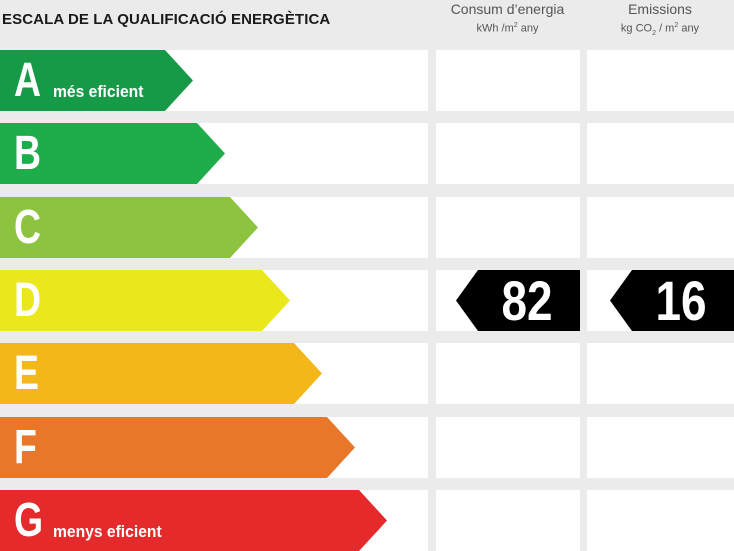 The height and width of the screenshot is (551, 734). Describe the element at coordinates (527, 300) in the screenshot. I see `consumption-indicator-value: 82` at that location.